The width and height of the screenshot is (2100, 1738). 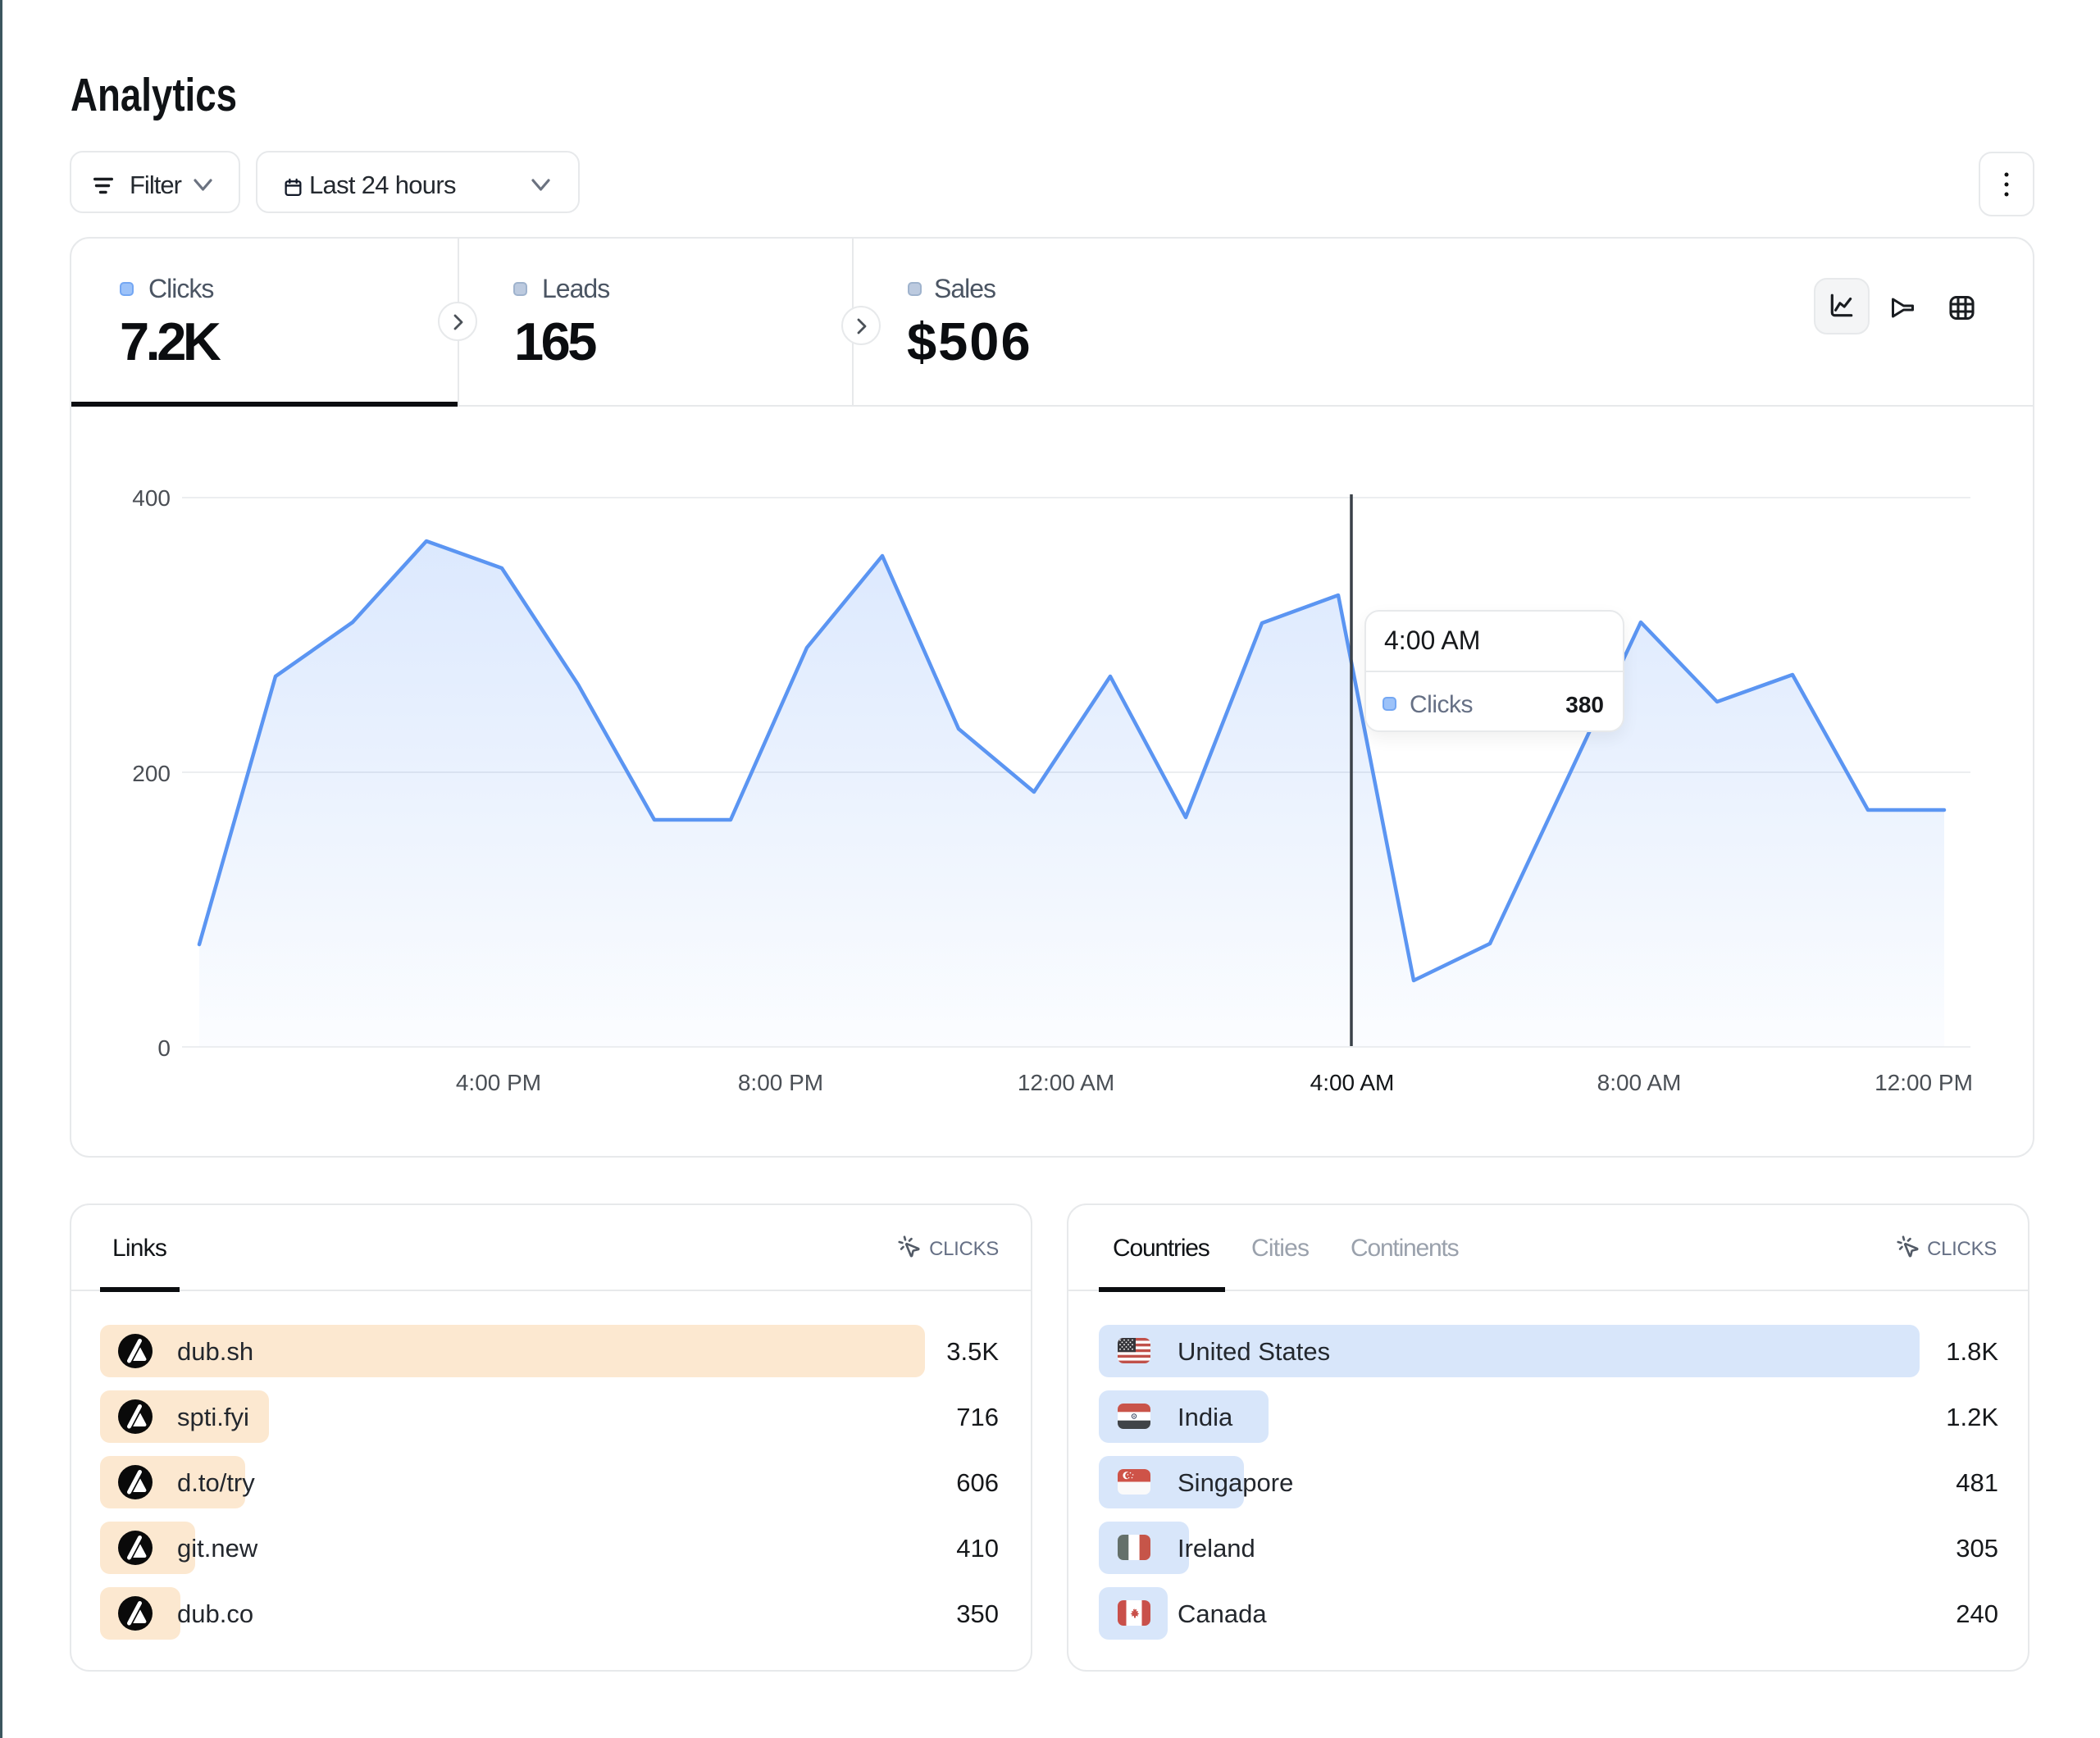 What do you see at coordinates (154, 96) in the screenshot?
I see `svg-text: Analytics` at bounding box center [154, 96].